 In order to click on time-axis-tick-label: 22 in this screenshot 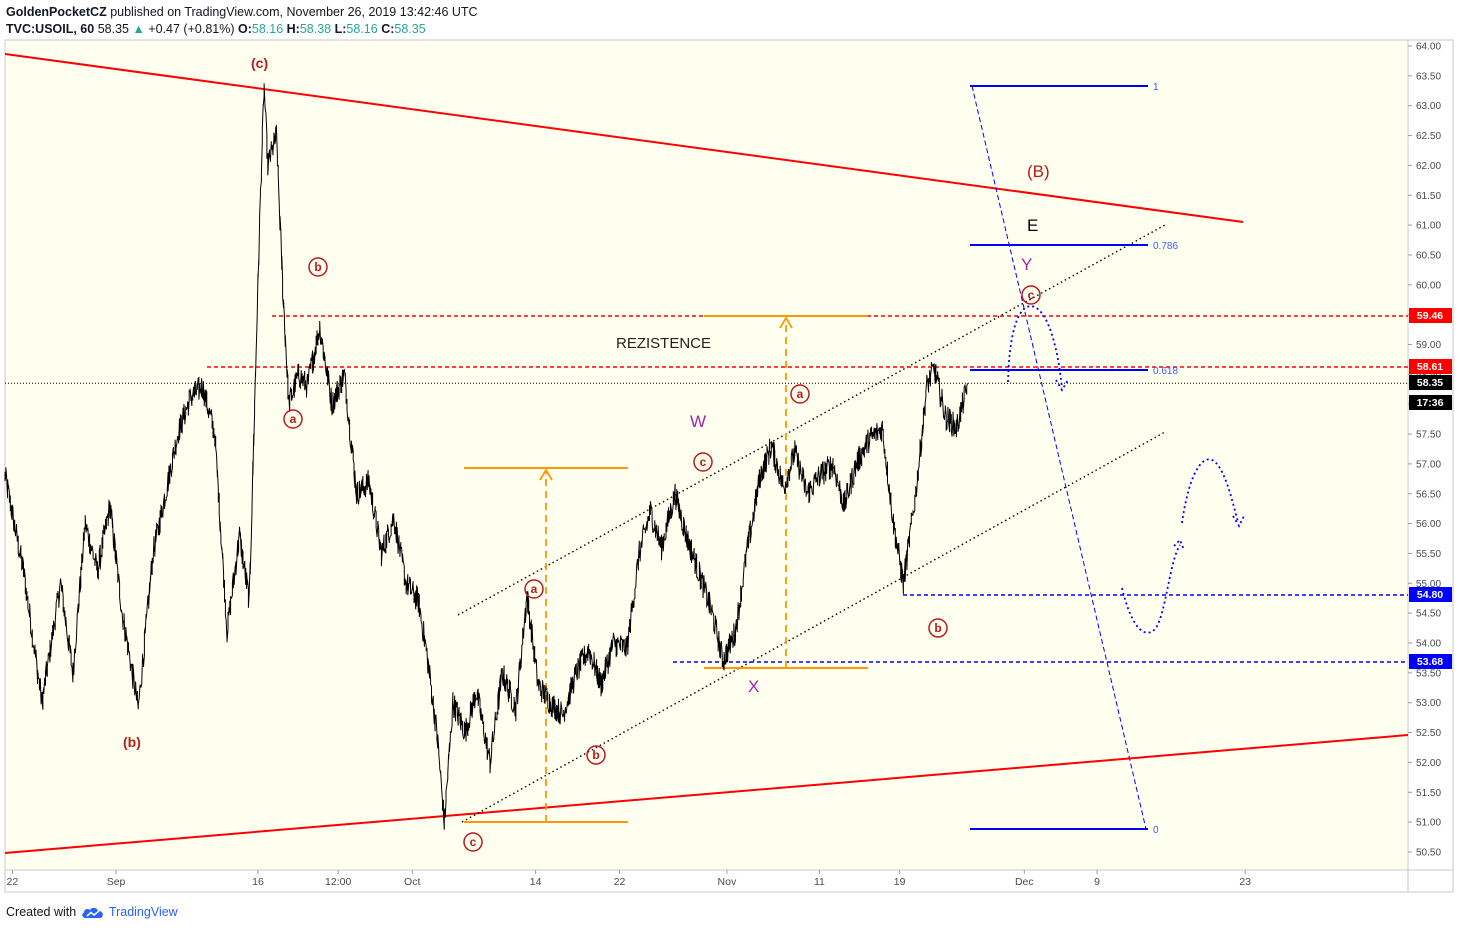, I will do `click(620, 882)`.